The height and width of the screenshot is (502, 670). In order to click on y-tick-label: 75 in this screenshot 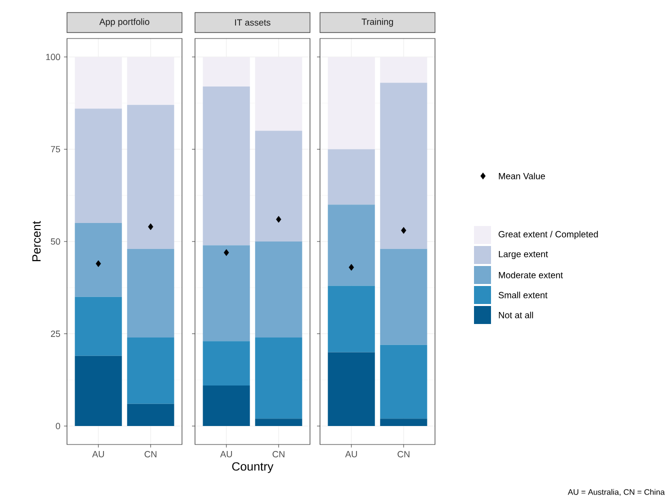, I will do `click(55, 149)`.